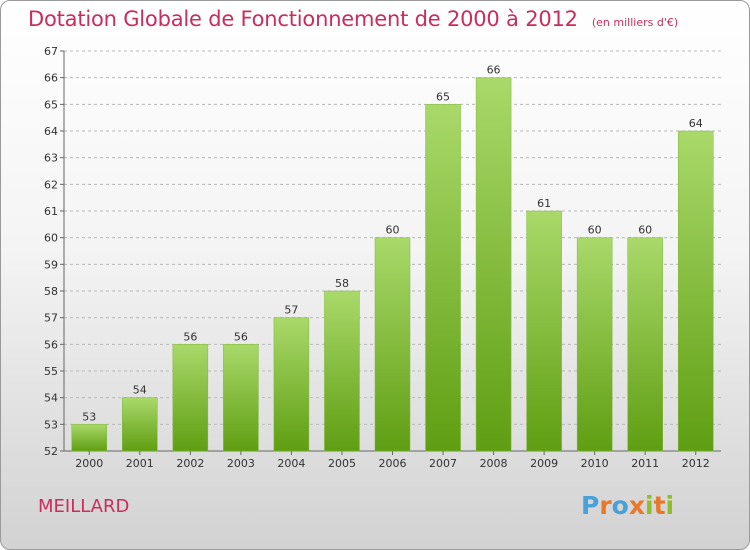 The image size is (750, 550). Describe the element at coordinates (494, 463) in the screenshot. I see `x-tick-label: 2008` at that location.